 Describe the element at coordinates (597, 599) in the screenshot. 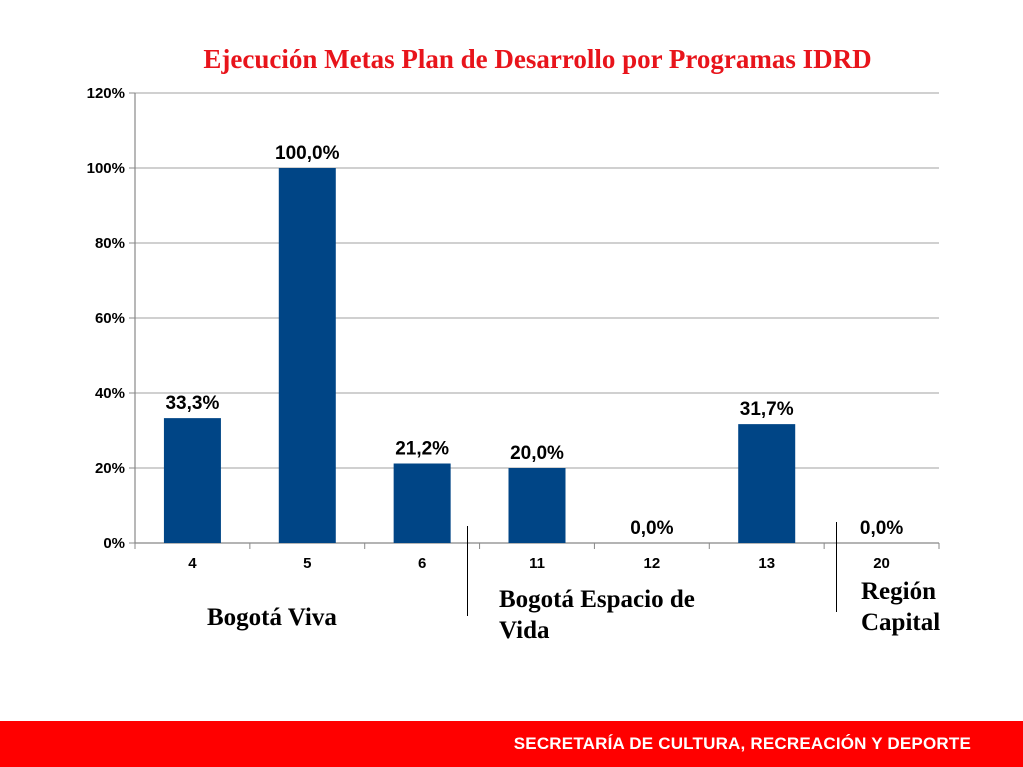

I see `group-label-espacio-line1: Bogotá Espacio de` at that location.